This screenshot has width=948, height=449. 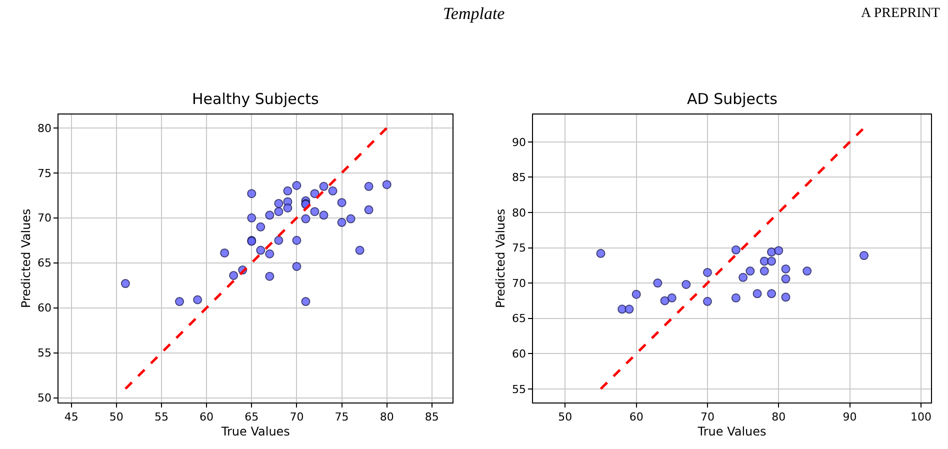 I want to click on x-tick-label: 65, so click(x=251, y=417).